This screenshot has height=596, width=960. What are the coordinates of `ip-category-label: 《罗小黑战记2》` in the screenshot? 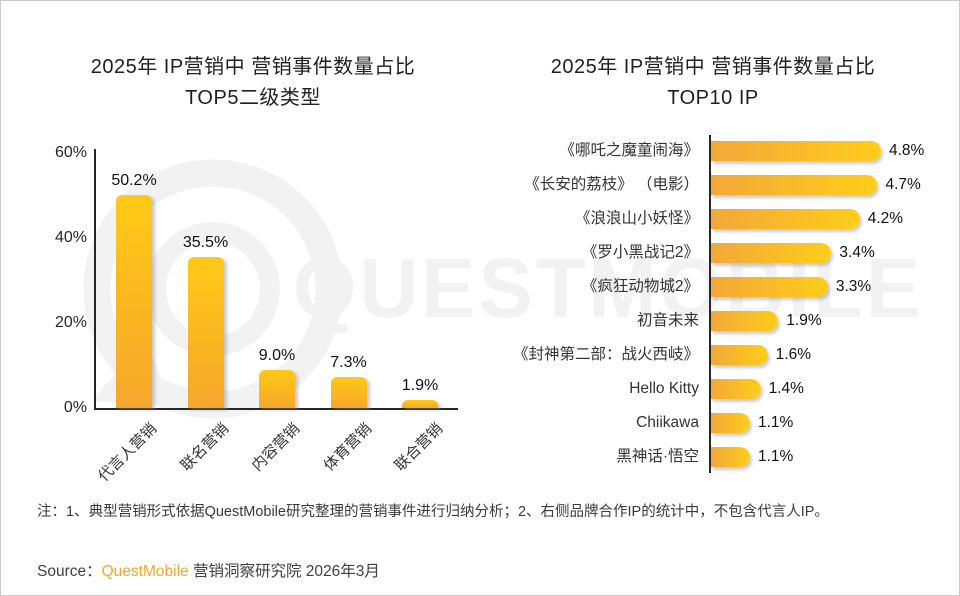 It's located at (640, 252).